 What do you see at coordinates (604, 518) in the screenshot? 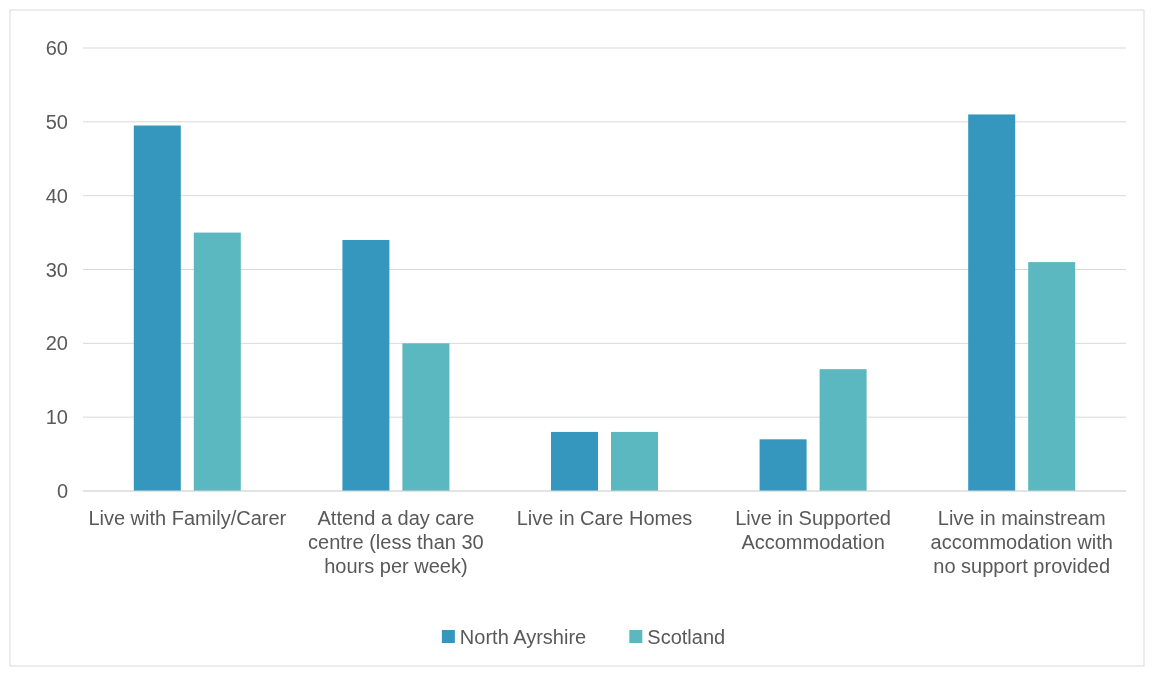
I see `x-tick-label: Live in Care Homes` at bounding box center [604, 518].